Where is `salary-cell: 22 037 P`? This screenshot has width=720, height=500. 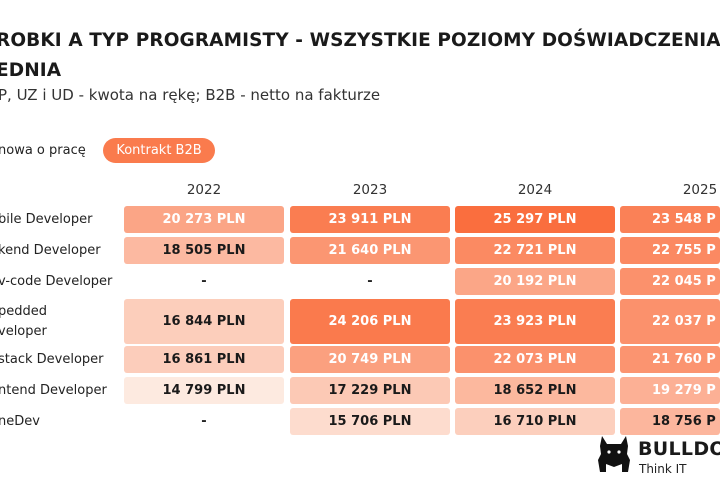 salary-cell: 22 037 P is located at coordinates (670, 321).